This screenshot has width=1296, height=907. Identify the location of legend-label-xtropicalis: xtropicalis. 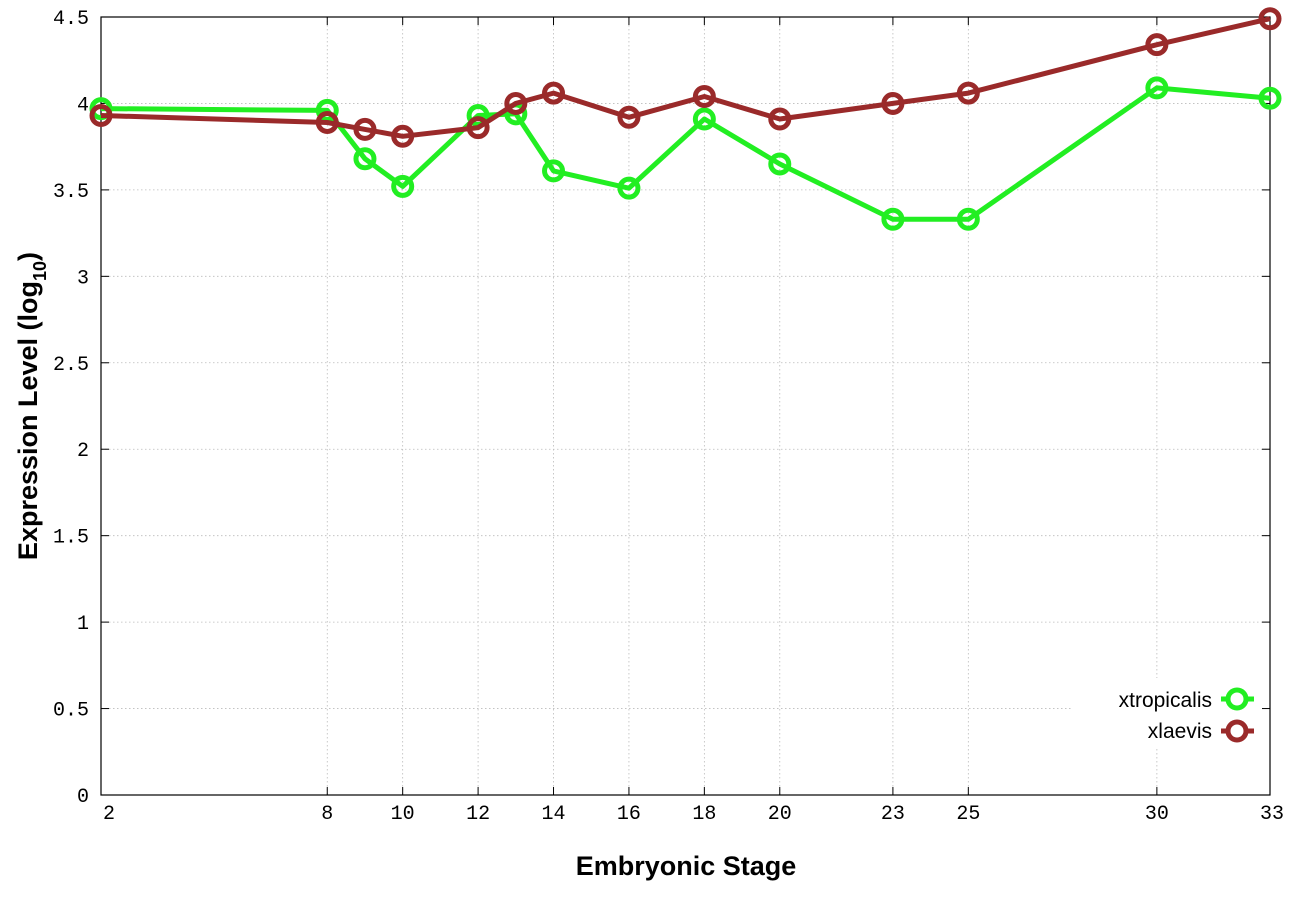
(1165, 700).